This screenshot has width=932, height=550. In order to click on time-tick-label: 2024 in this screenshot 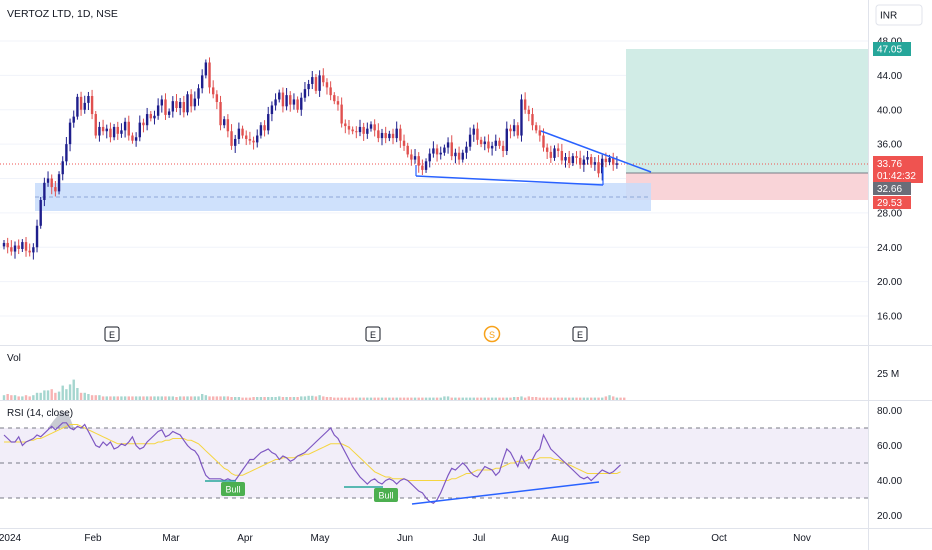, I will do `click(11, 538)`.